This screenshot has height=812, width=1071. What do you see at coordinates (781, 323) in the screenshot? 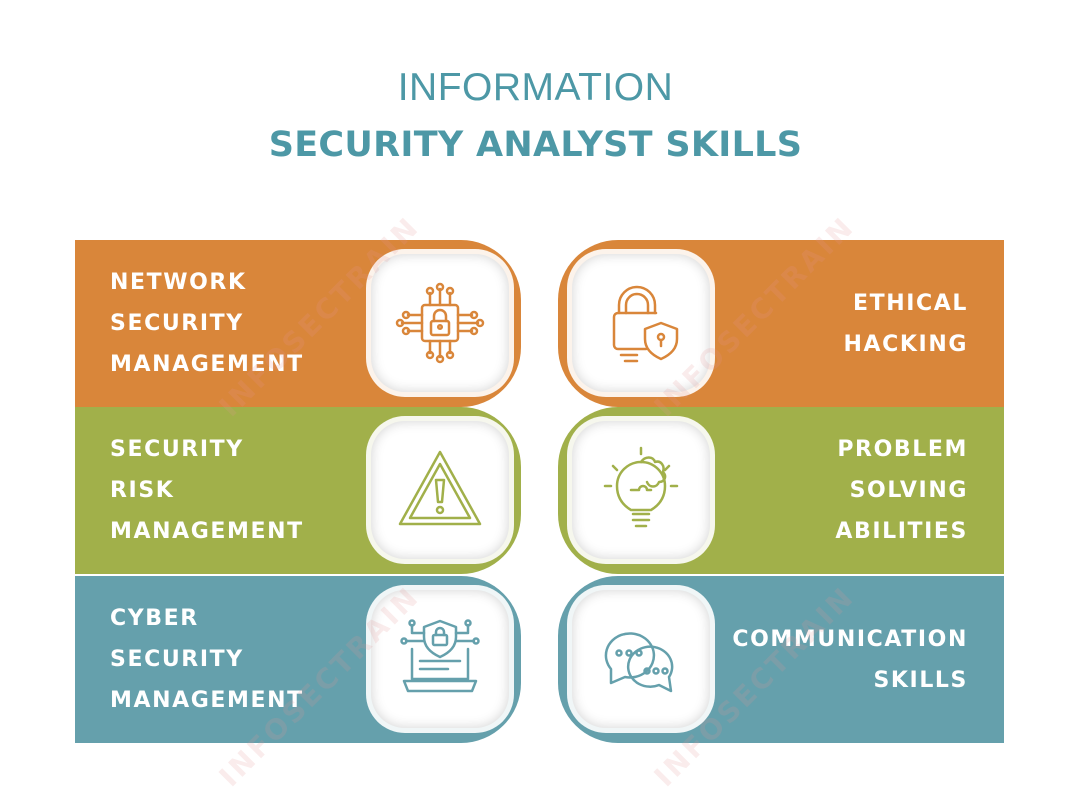
I see `card-ethical-hacking: ETHICAL HACKING` at bounding box center [781, 323].